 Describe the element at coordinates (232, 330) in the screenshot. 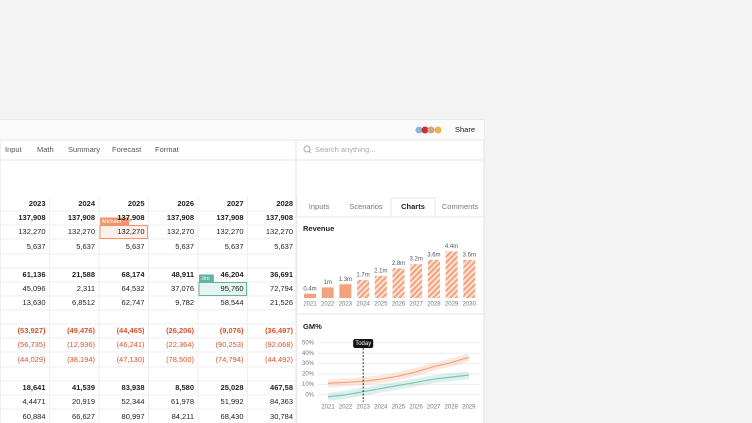

I see `cell: (9,076)` at that location.